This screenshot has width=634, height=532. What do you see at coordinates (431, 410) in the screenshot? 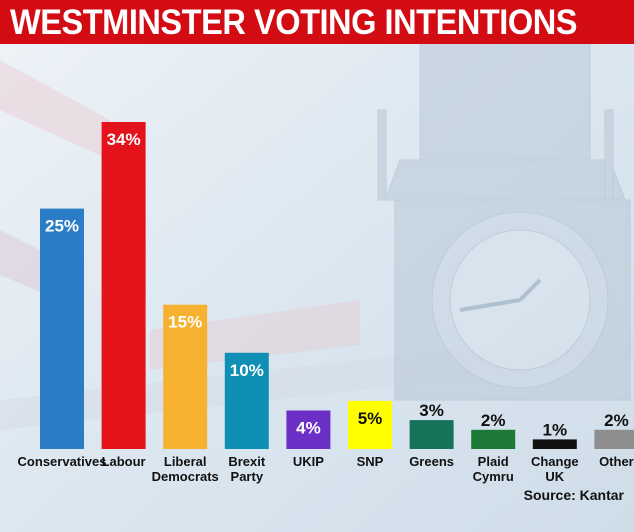
I see `value-label: 3%` at bounding box center [431, 410].